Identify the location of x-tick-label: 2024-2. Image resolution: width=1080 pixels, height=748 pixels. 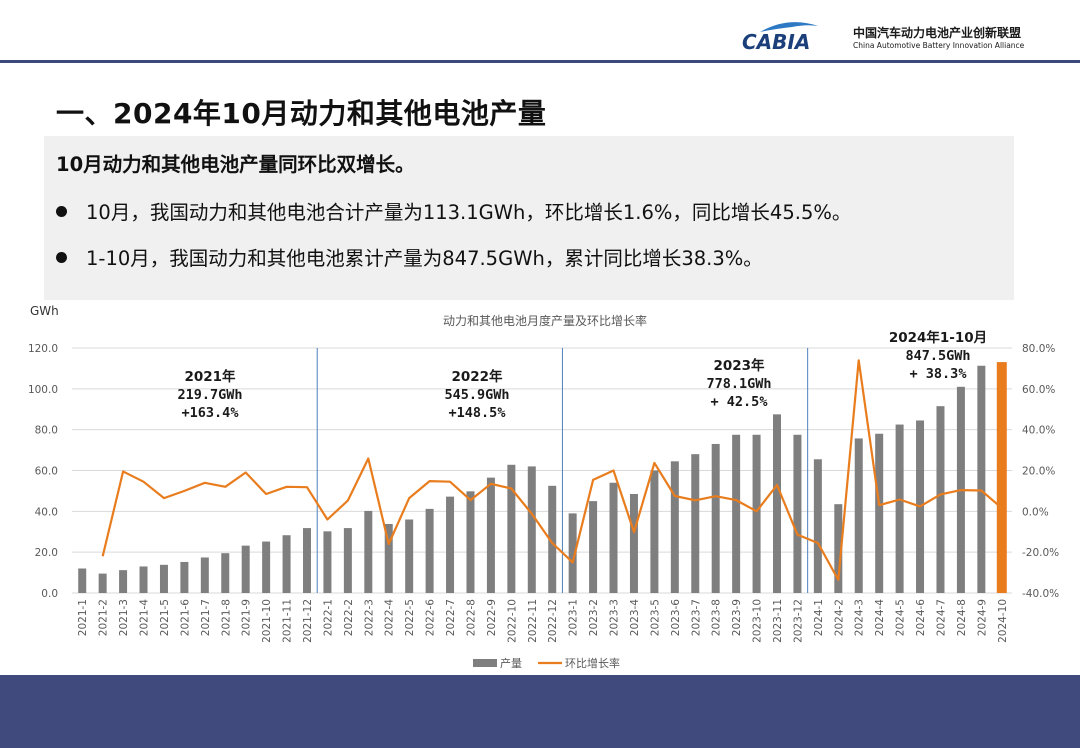
(839, 617).